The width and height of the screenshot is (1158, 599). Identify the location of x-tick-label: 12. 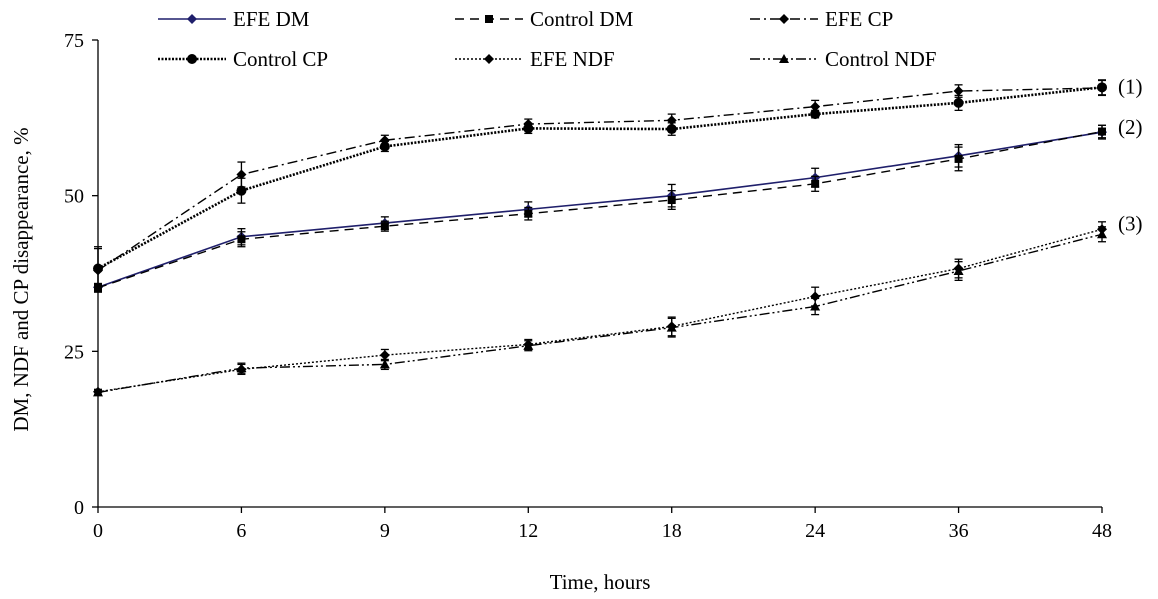
(528, 531).